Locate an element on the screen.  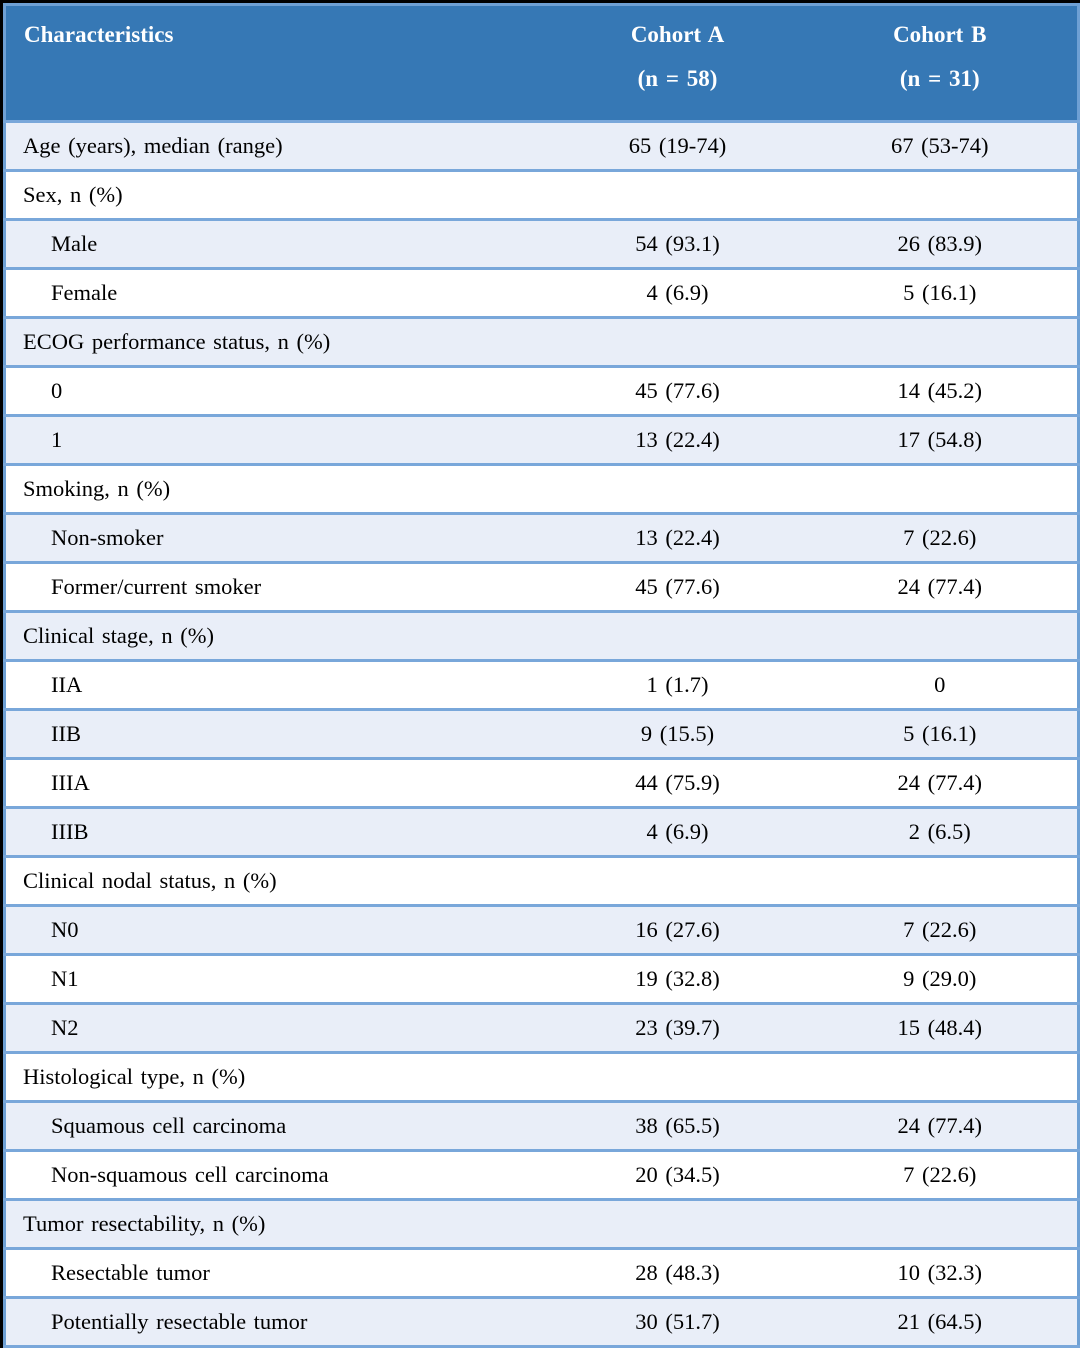
cohort-a-n: (n = 58) is located at coordinates (677, 78).